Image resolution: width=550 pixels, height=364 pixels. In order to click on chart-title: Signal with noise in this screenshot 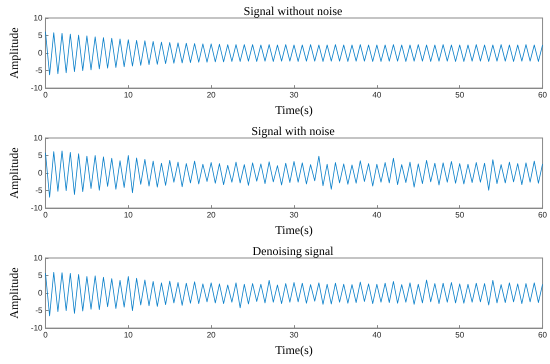, I will do `click(293, 131)`.